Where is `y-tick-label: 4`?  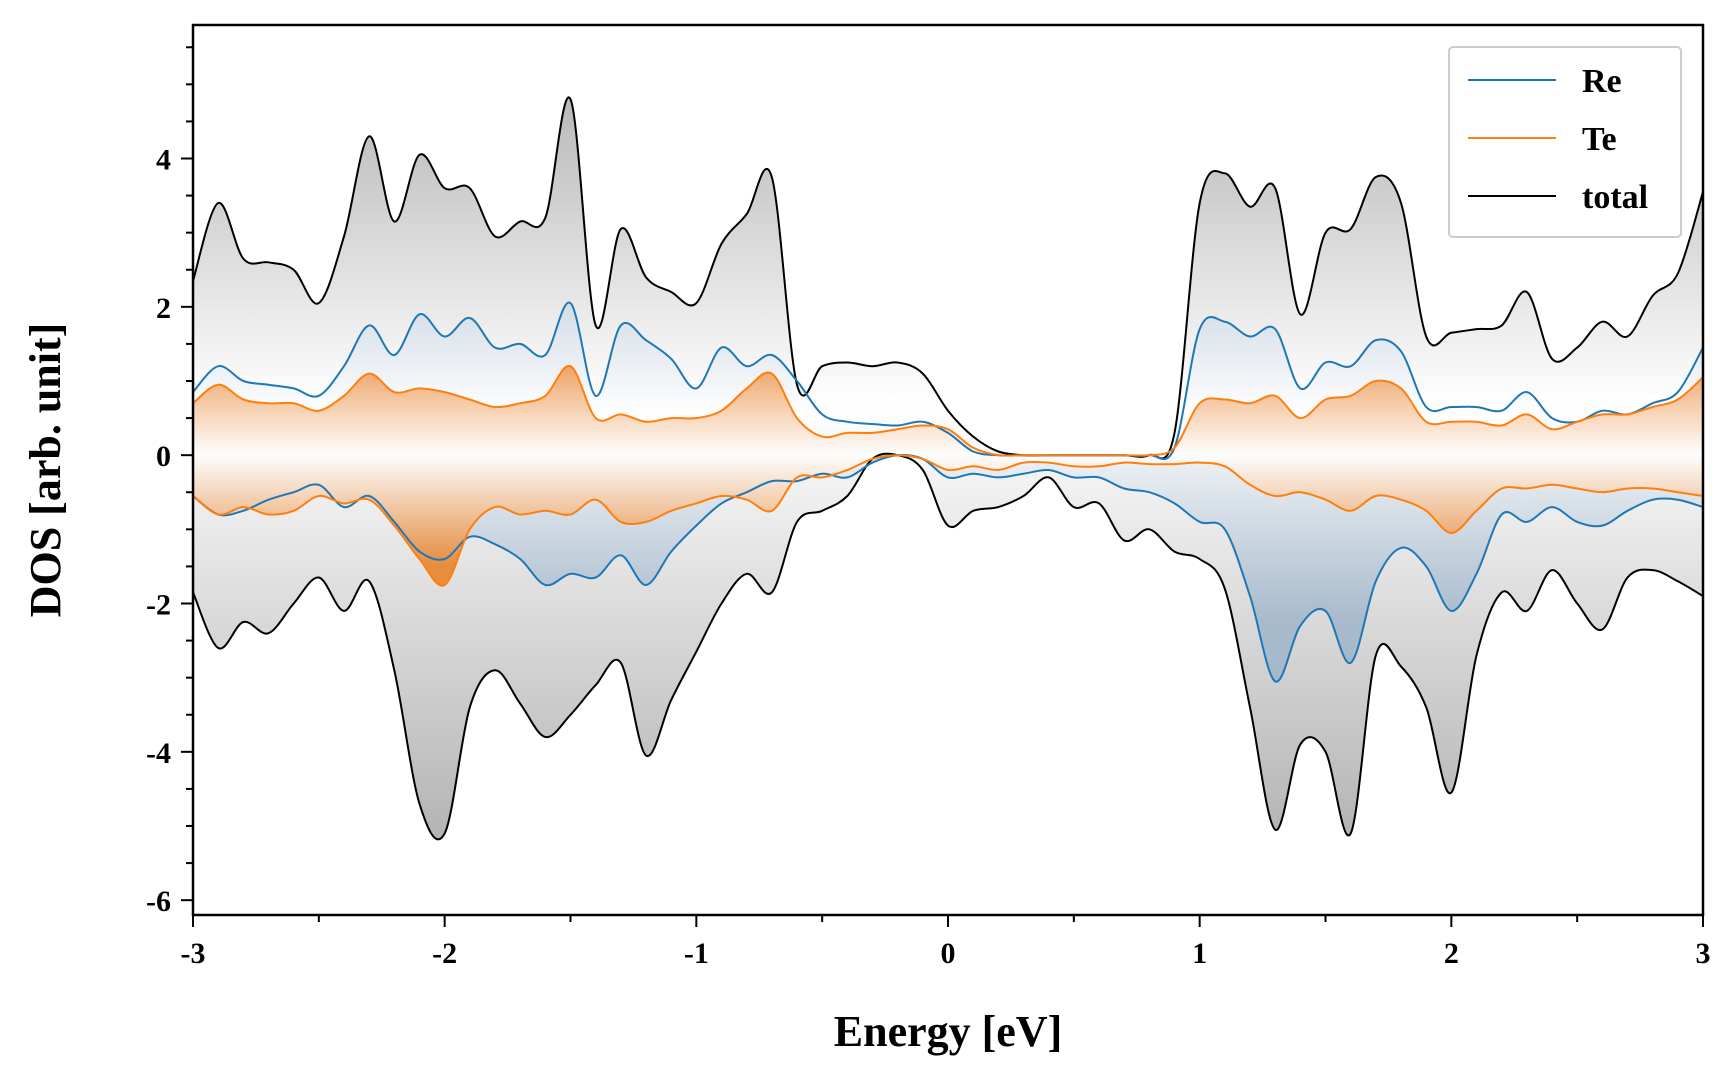
y-tick-label: 4 is located at coordinates (163, 160).